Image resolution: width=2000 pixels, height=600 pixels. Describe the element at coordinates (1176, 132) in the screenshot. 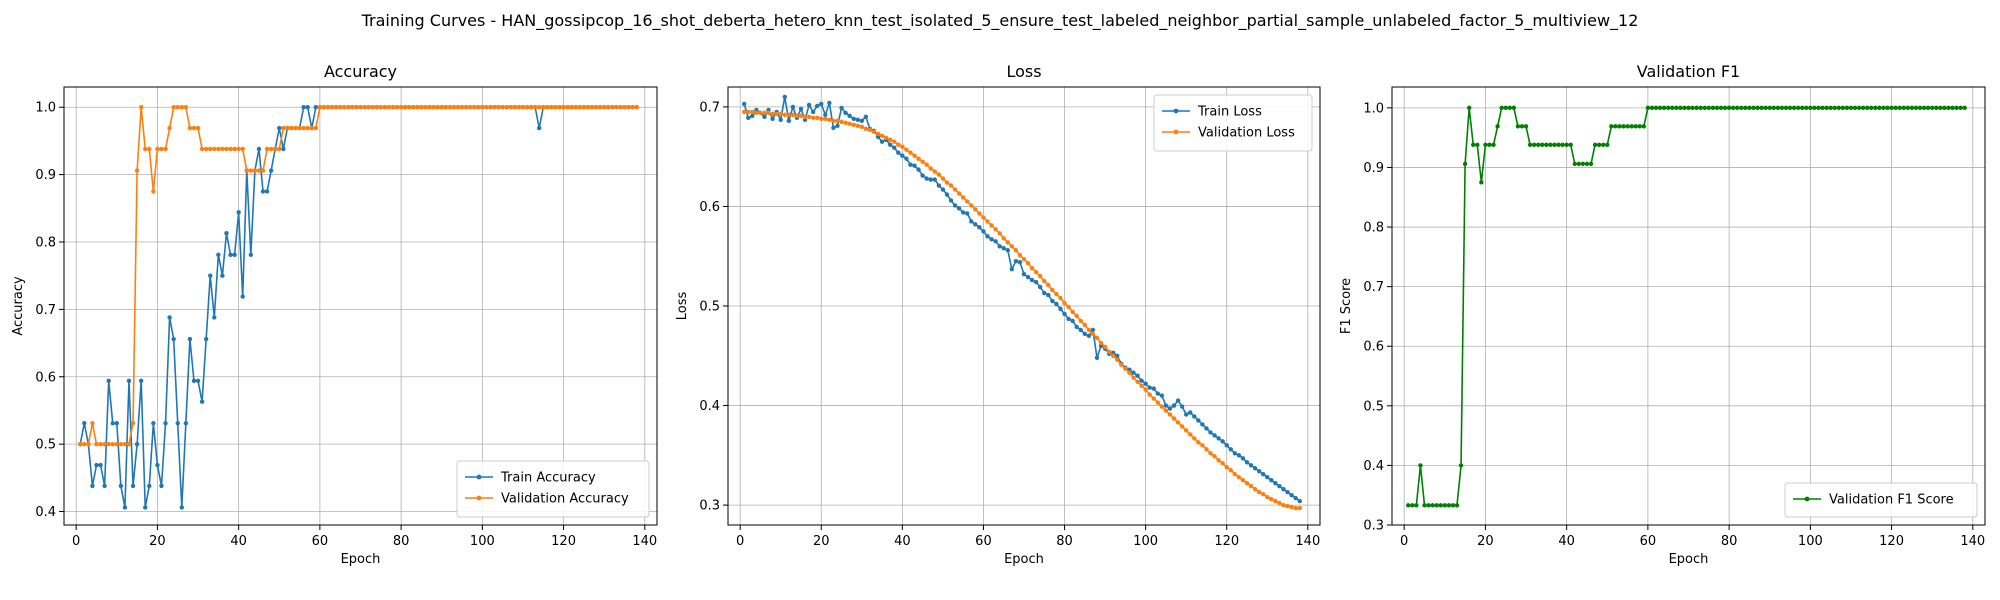

I see `legend-swatch-marker` at that location.